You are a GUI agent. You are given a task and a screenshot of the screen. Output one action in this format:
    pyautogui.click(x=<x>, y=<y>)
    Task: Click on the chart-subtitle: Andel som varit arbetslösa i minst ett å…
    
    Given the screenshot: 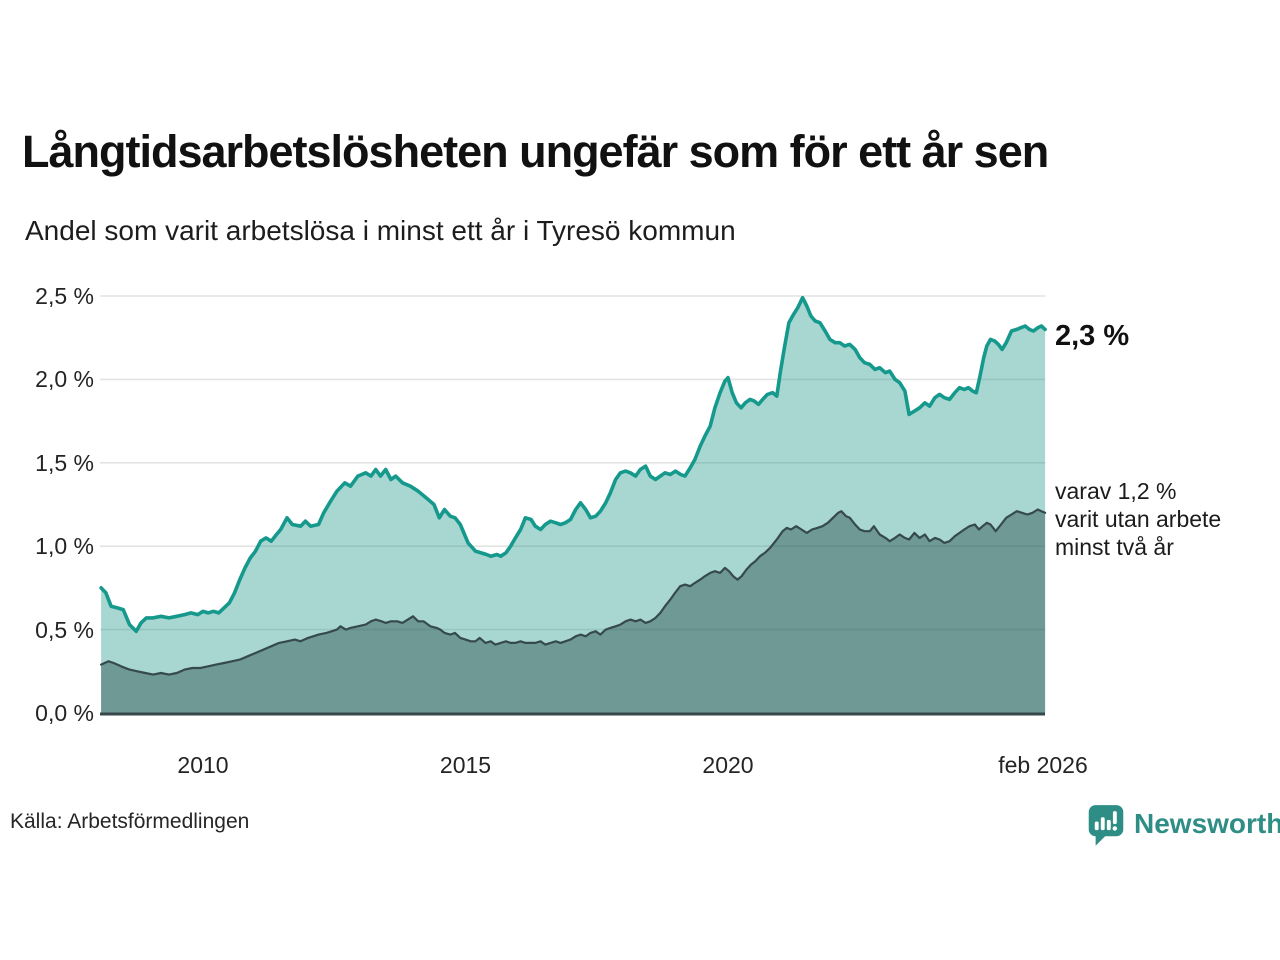 What is the action you would take?
    pyautogui.click(x=380, y=230)
    